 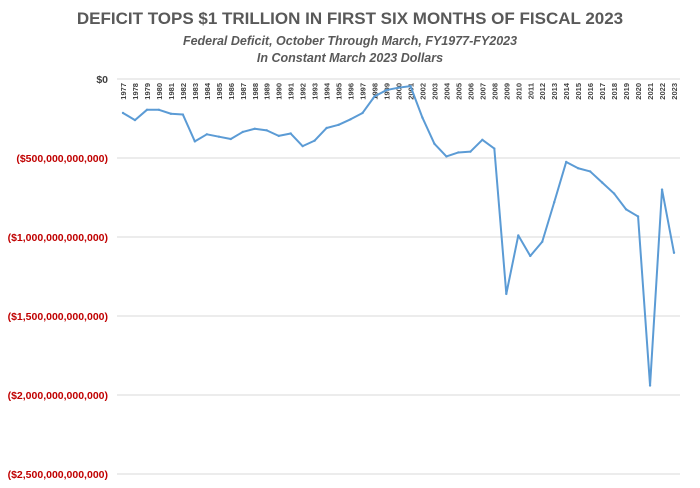 What do you see at coordinates (482, 91) in the screenshot?
I see `x-tick-label: 2007` at bounding box center [482, 91].